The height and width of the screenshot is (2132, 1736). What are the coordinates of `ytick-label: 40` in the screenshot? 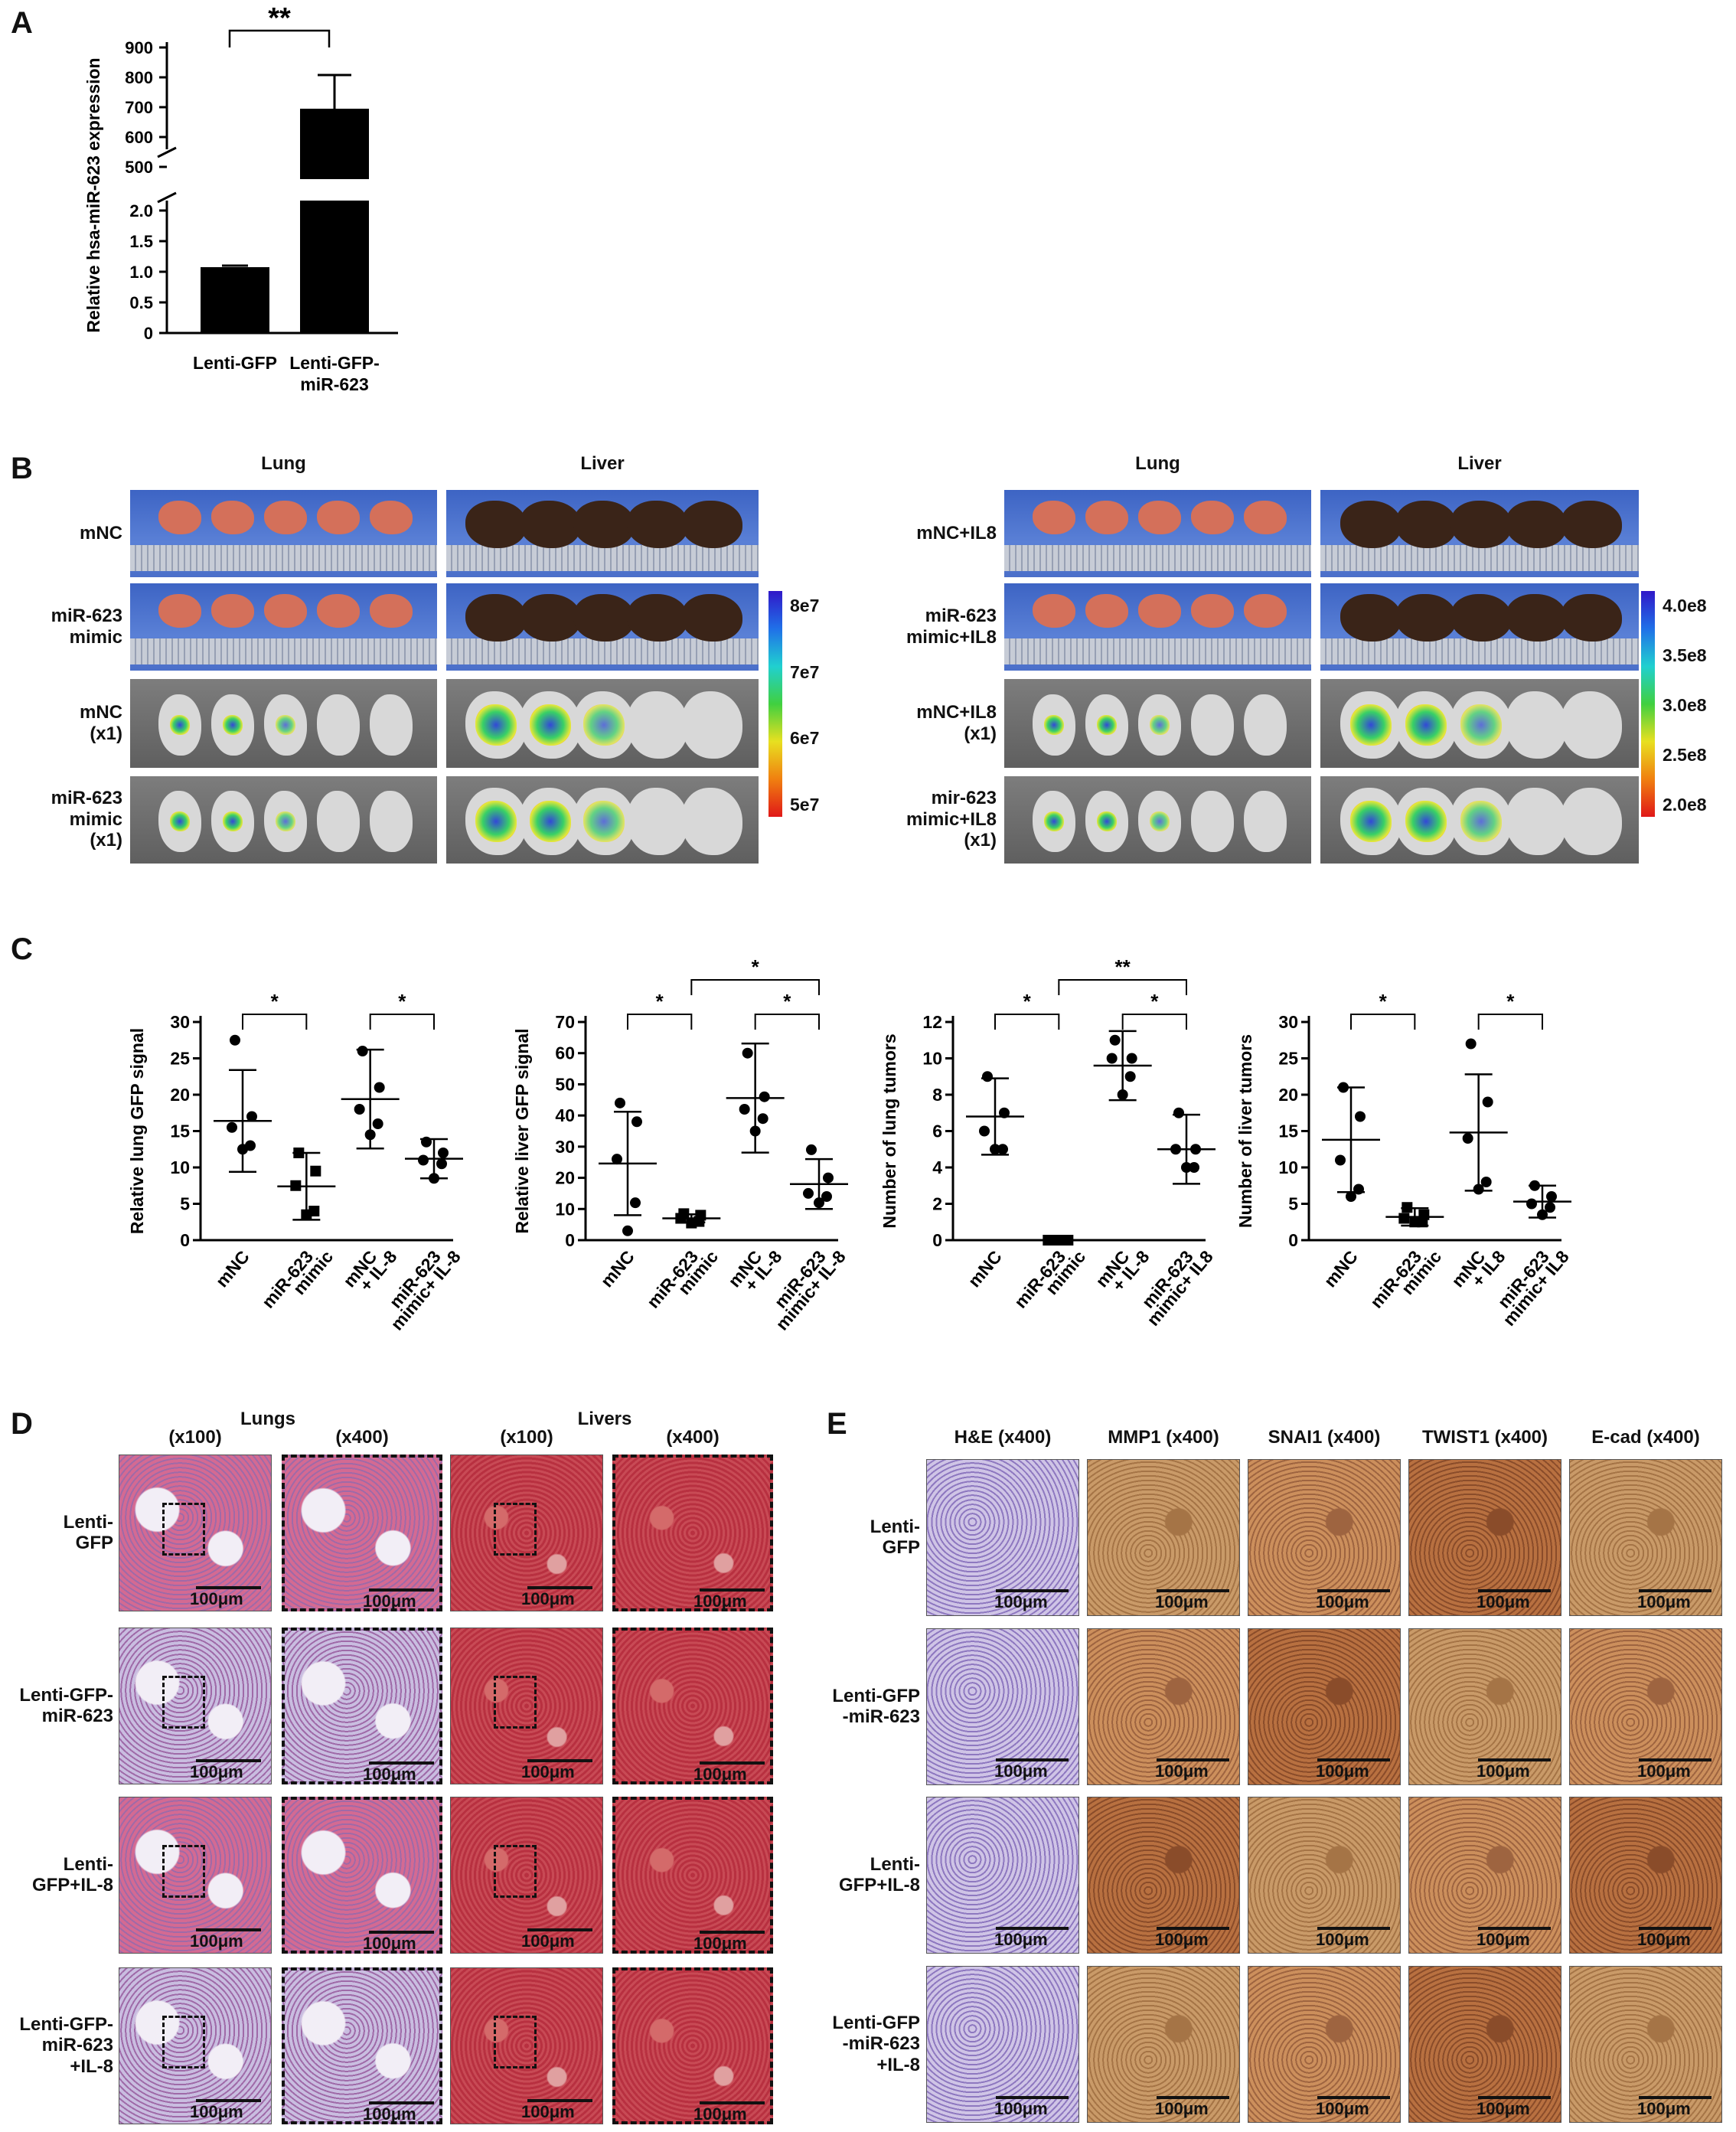 It's located at (565, 1115).